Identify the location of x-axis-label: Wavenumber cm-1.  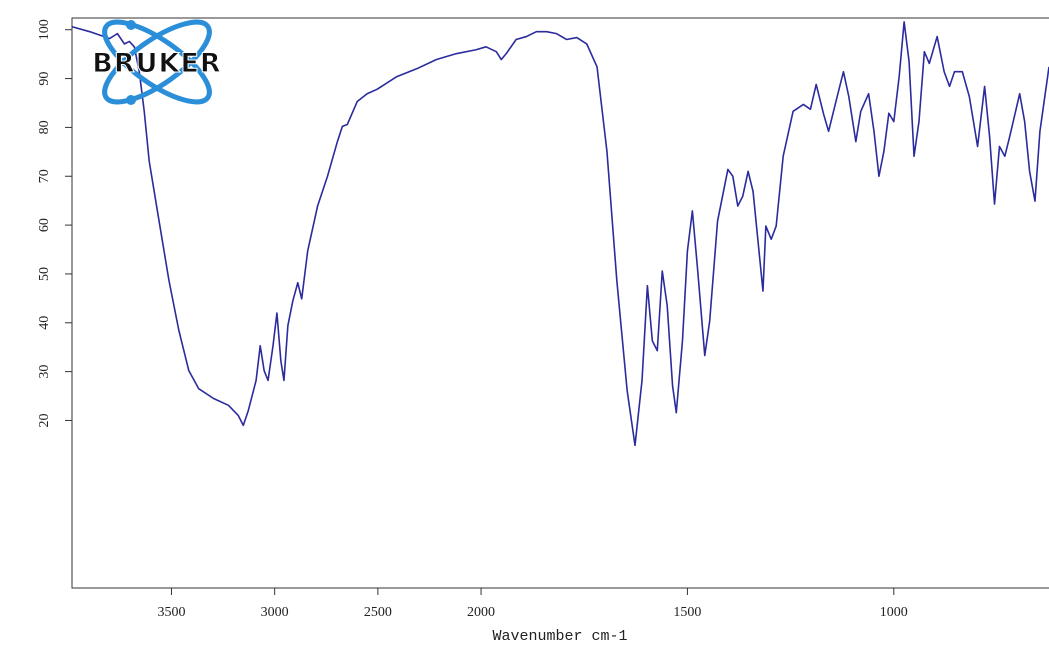
(559, 636).